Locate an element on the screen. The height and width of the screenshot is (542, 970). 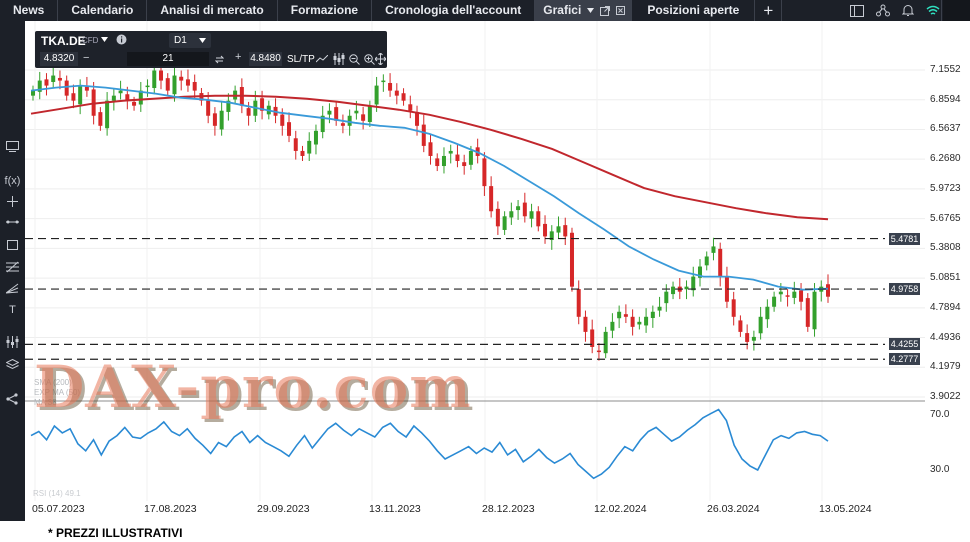
level-price-tag: 4.9758 is located at coordinates (904, 289).